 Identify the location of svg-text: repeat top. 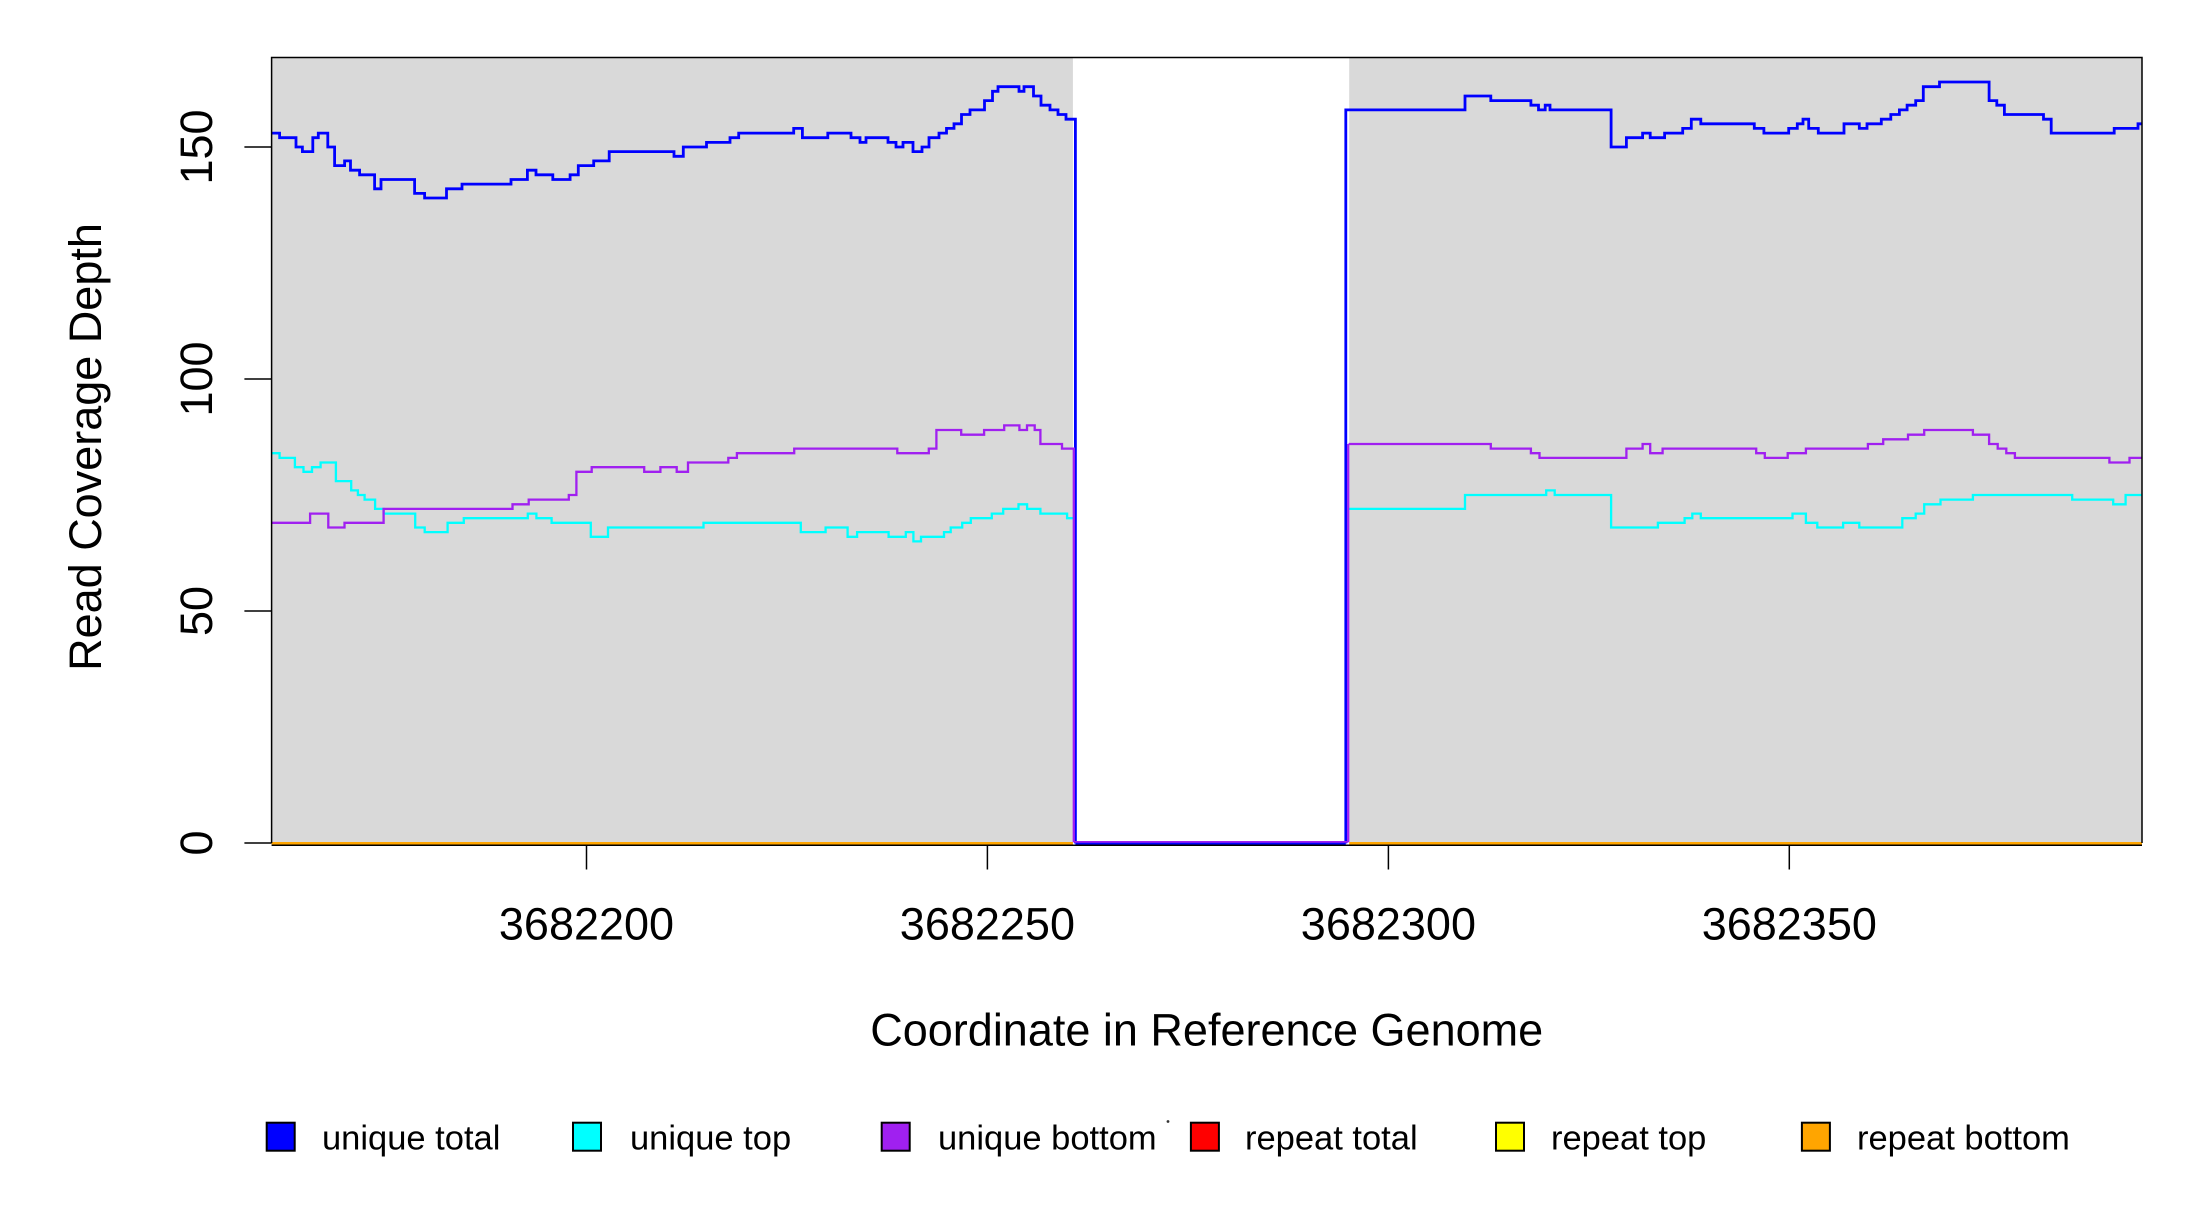
(1628, 1139).